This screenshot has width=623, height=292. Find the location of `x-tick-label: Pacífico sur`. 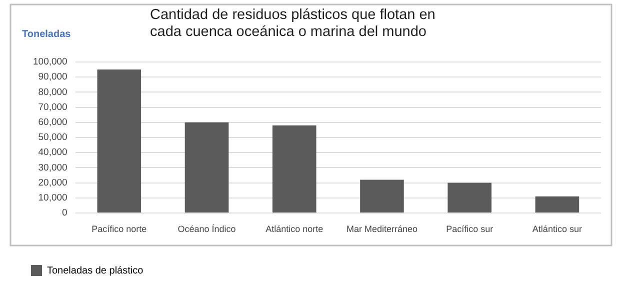

x-tick-label: Pacífico sur is located at coordinates (470, 229).